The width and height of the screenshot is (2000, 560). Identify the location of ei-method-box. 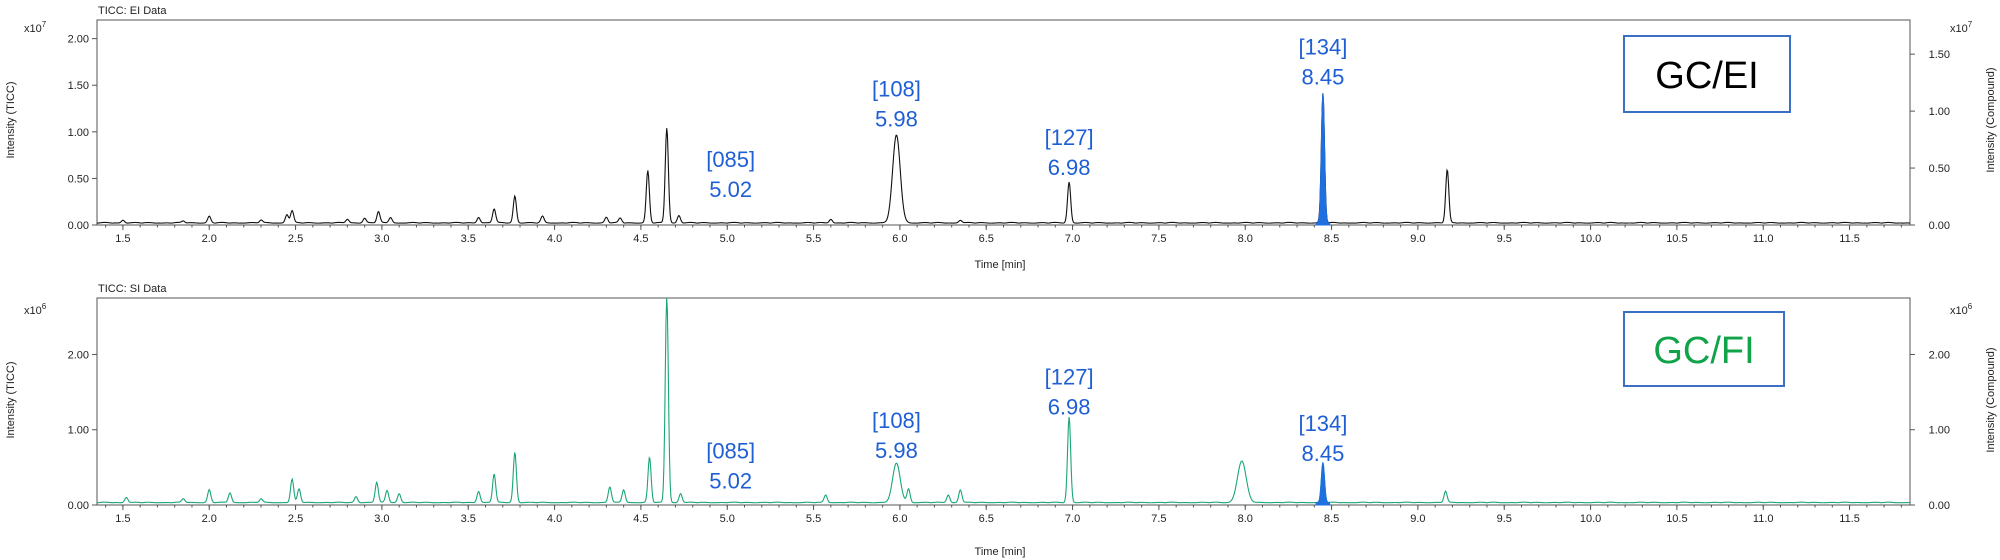
(1707, 74).